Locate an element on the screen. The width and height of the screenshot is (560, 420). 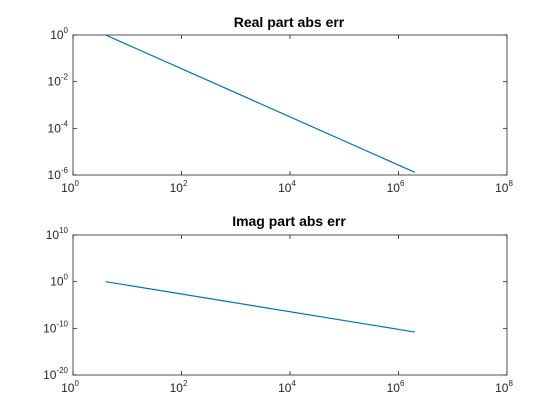
y-tick-label: 10⁻⁴ is located at coordinates (58, 127).